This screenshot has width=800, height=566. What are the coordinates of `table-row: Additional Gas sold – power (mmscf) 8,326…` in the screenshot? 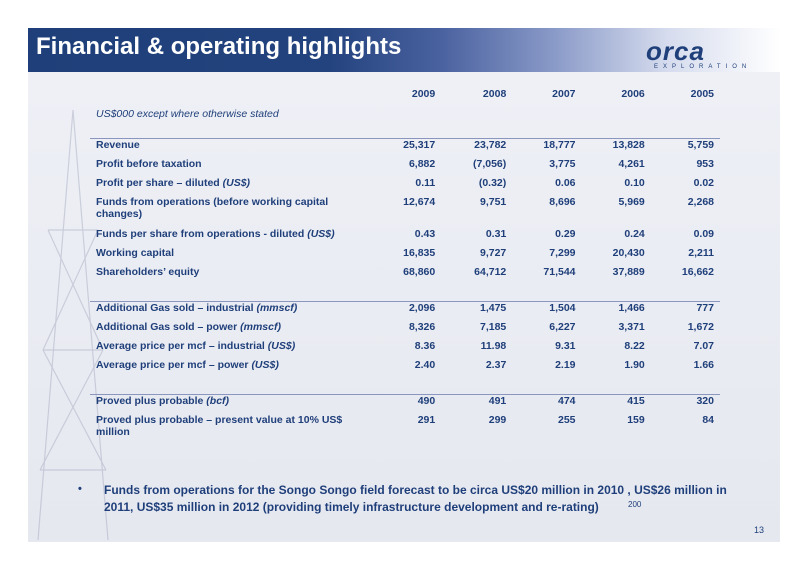 It's located at (405, 330).